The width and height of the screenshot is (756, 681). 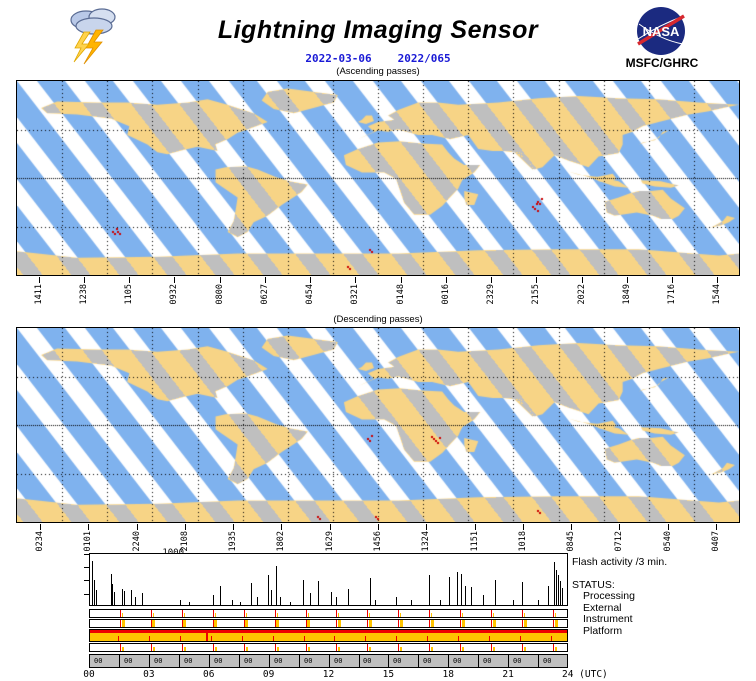 I want to click on orbit-time-label: 1716, so click(x=672, y=294).